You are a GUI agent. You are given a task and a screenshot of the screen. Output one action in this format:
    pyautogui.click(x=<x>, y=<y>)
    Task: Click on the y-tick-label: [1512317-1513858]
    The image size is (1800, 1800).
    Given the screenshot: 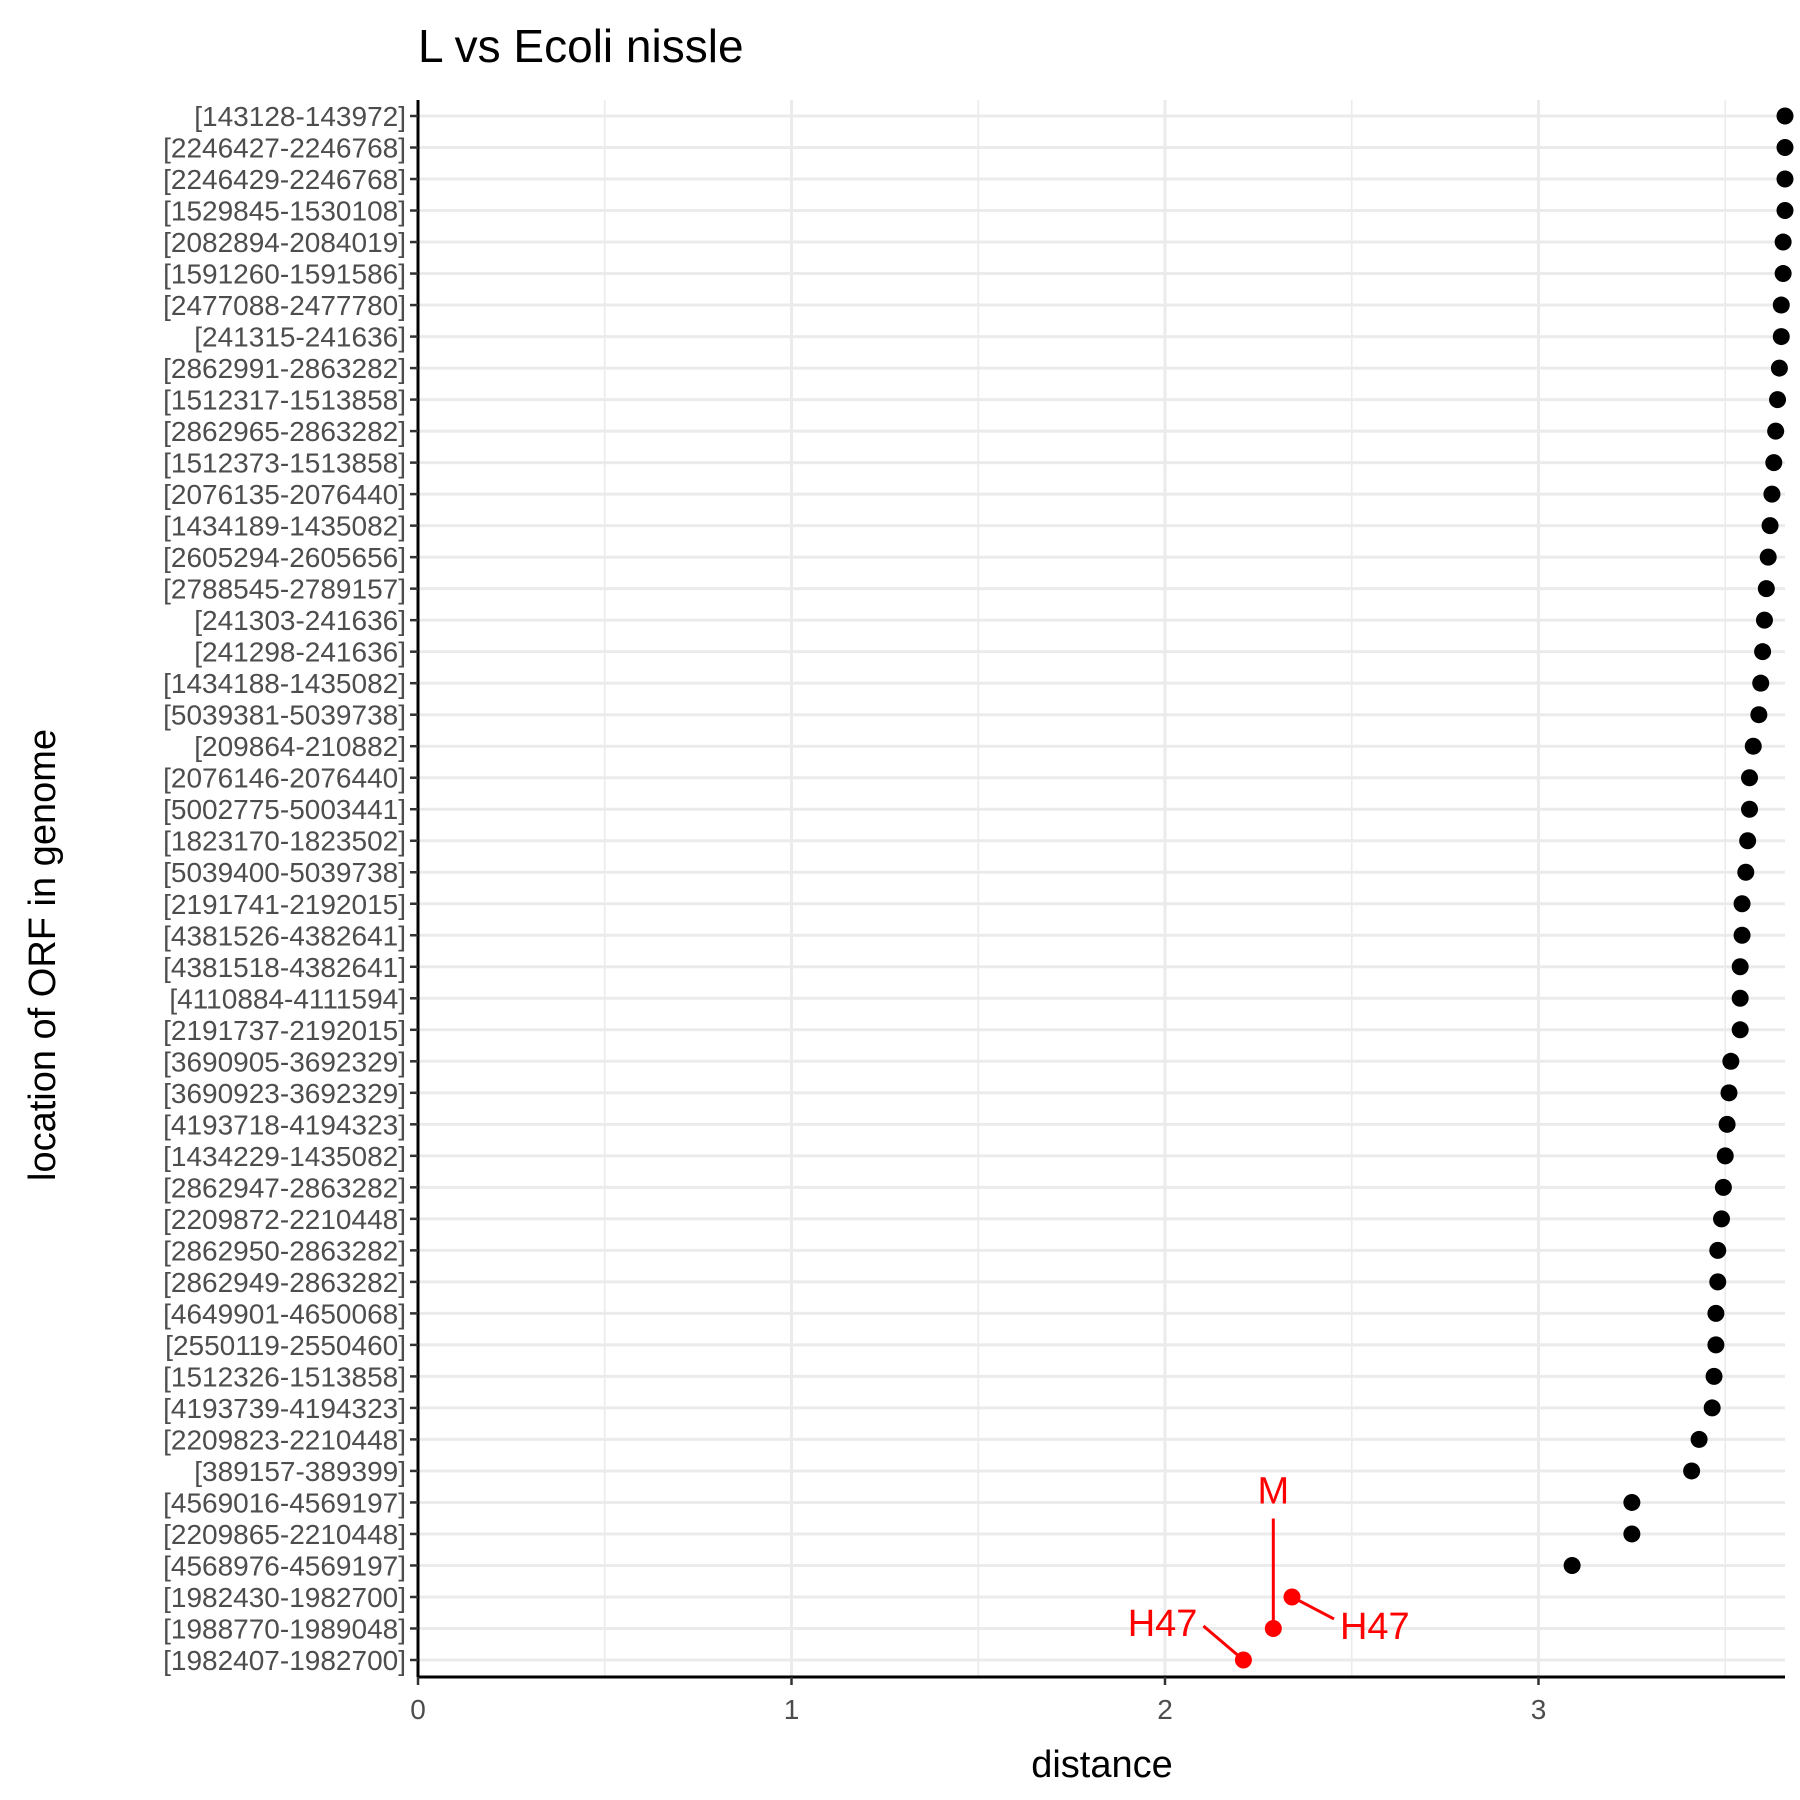 What is the action you would take?
    pyautogui.click(x=284, y=400)
    